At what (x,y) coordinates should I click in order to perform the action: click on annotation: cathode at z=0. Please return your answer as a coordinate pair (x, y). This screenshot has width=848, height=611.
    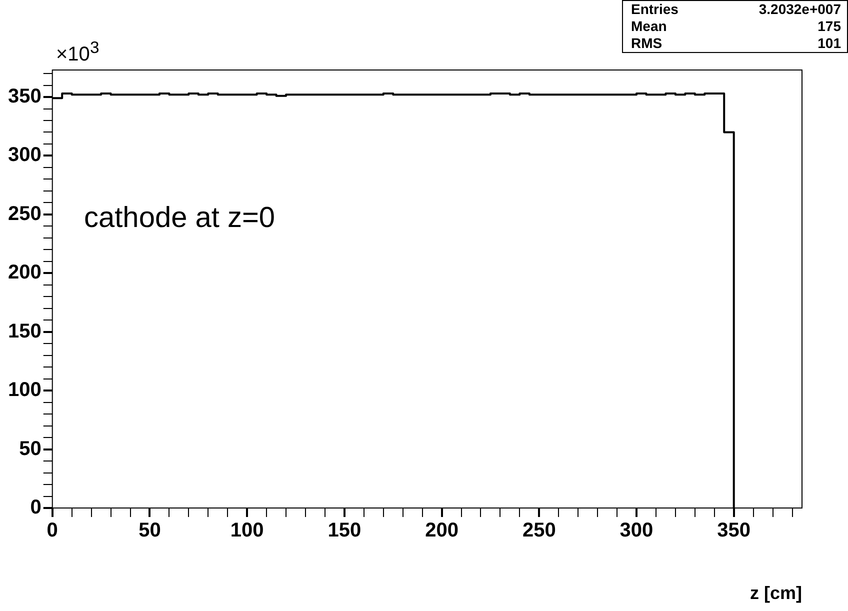
    Looking at the image, I should click on (180, 218).